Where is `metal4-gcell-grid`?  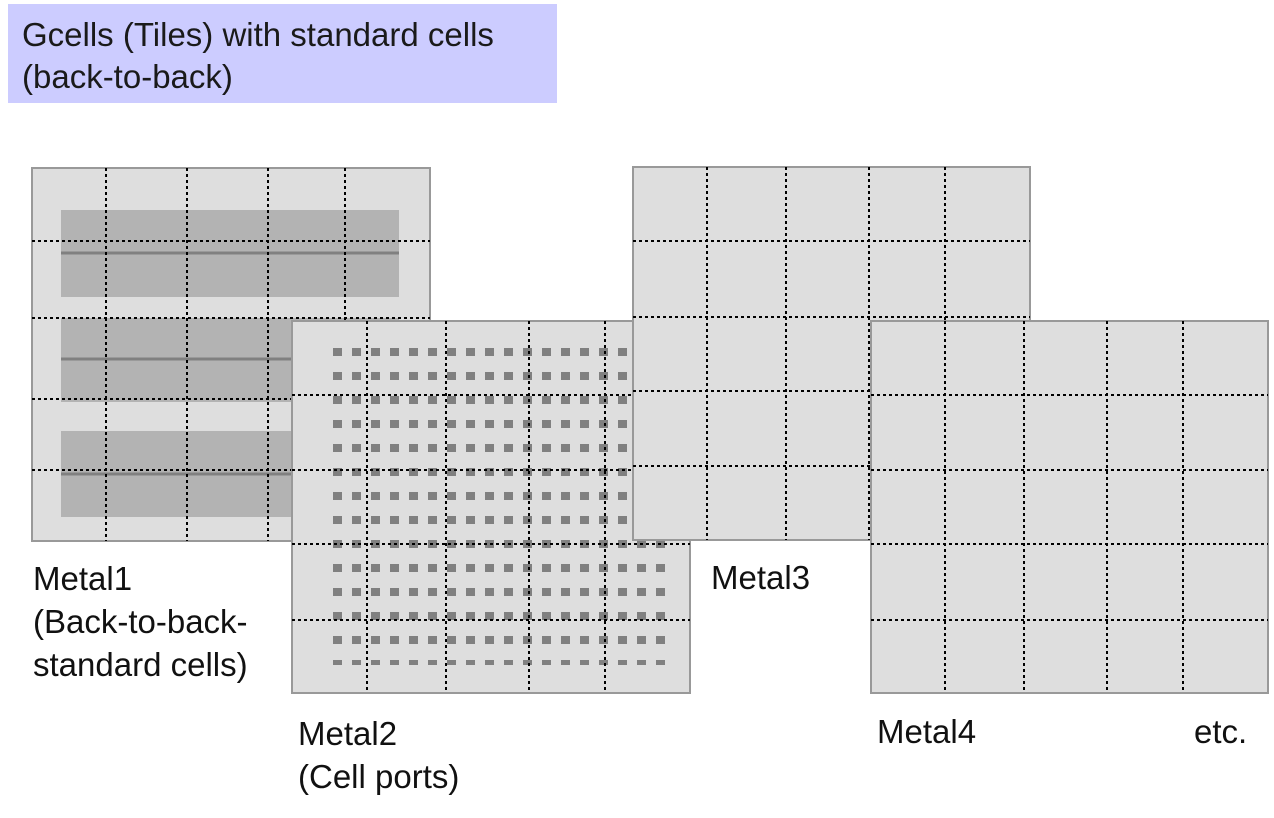
metal4-gcell-grid is located at coordinates (1069, 507).